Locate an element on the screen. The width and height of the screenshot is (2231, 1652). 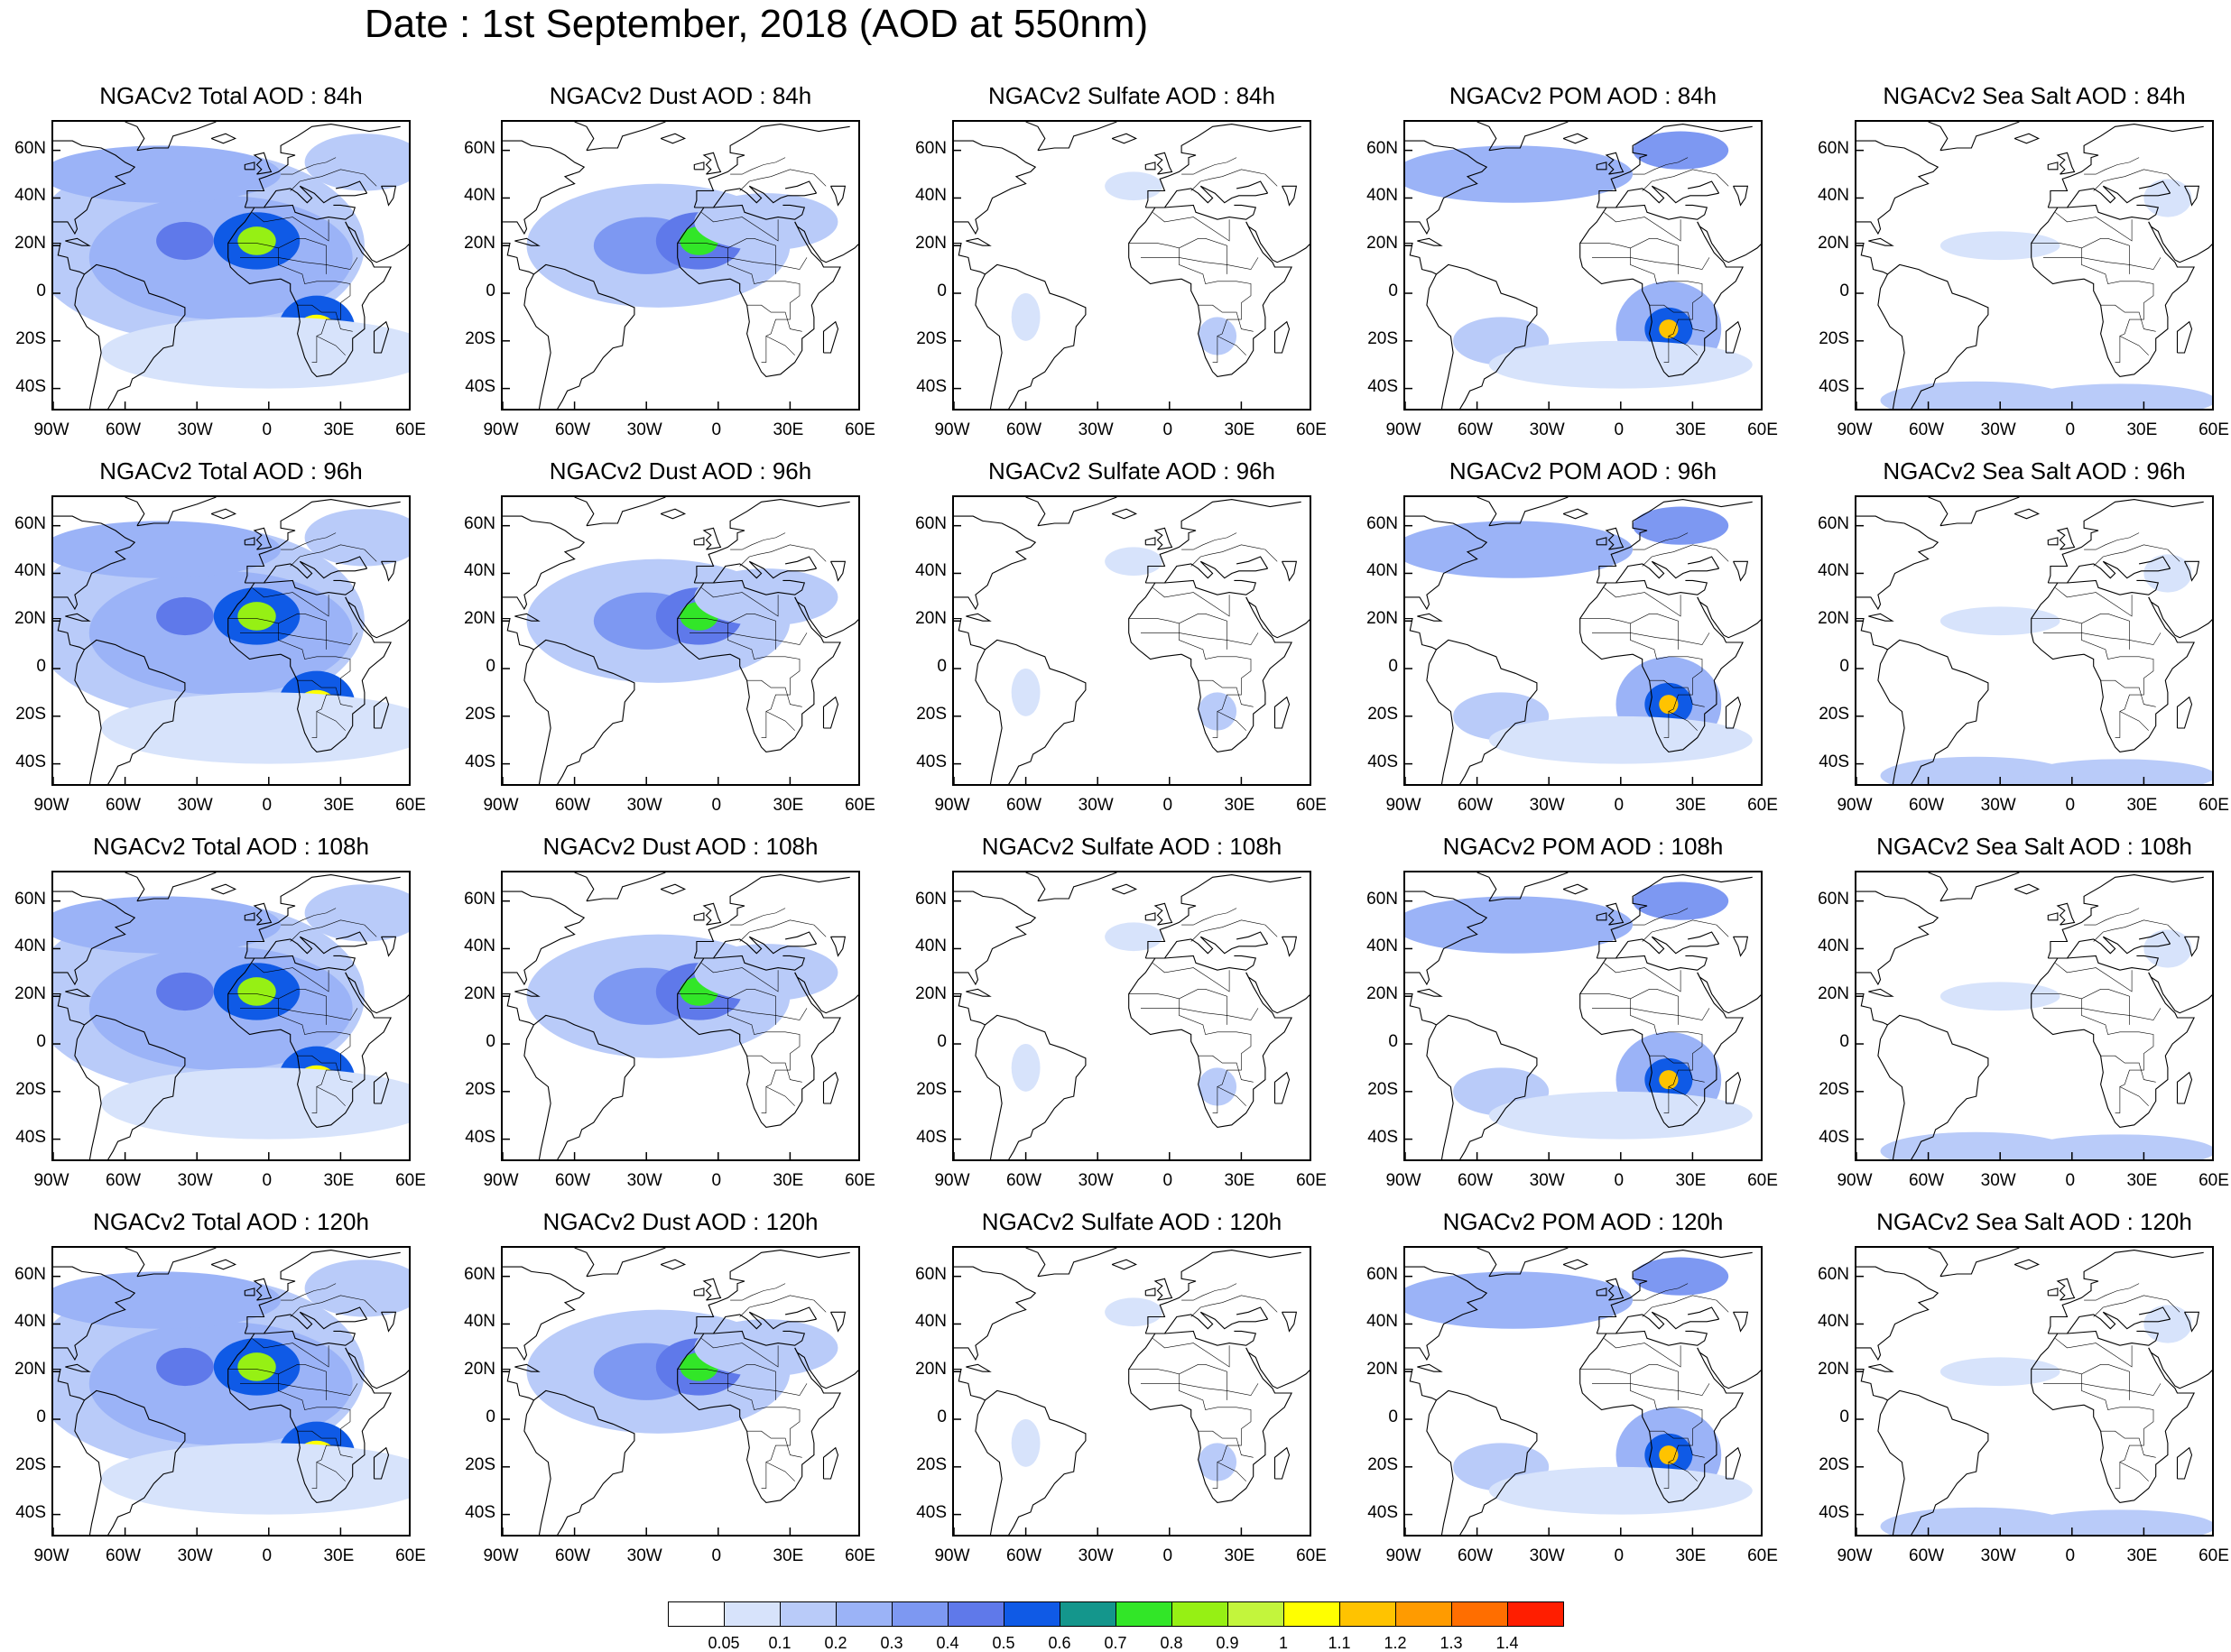
lon-label: 30W is located at coordinates (195, 1180).